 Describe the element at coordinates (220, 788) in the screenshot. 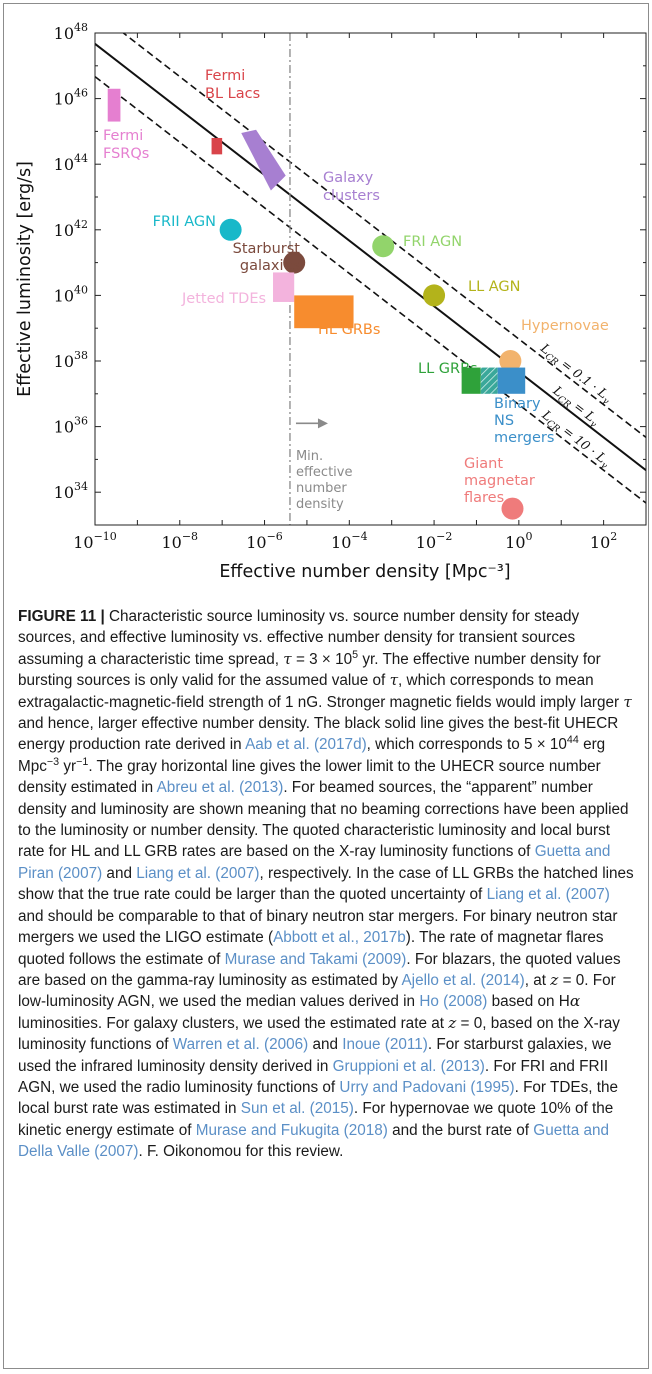

I see `citation-link: Abreu et al. (2013)` at that location.